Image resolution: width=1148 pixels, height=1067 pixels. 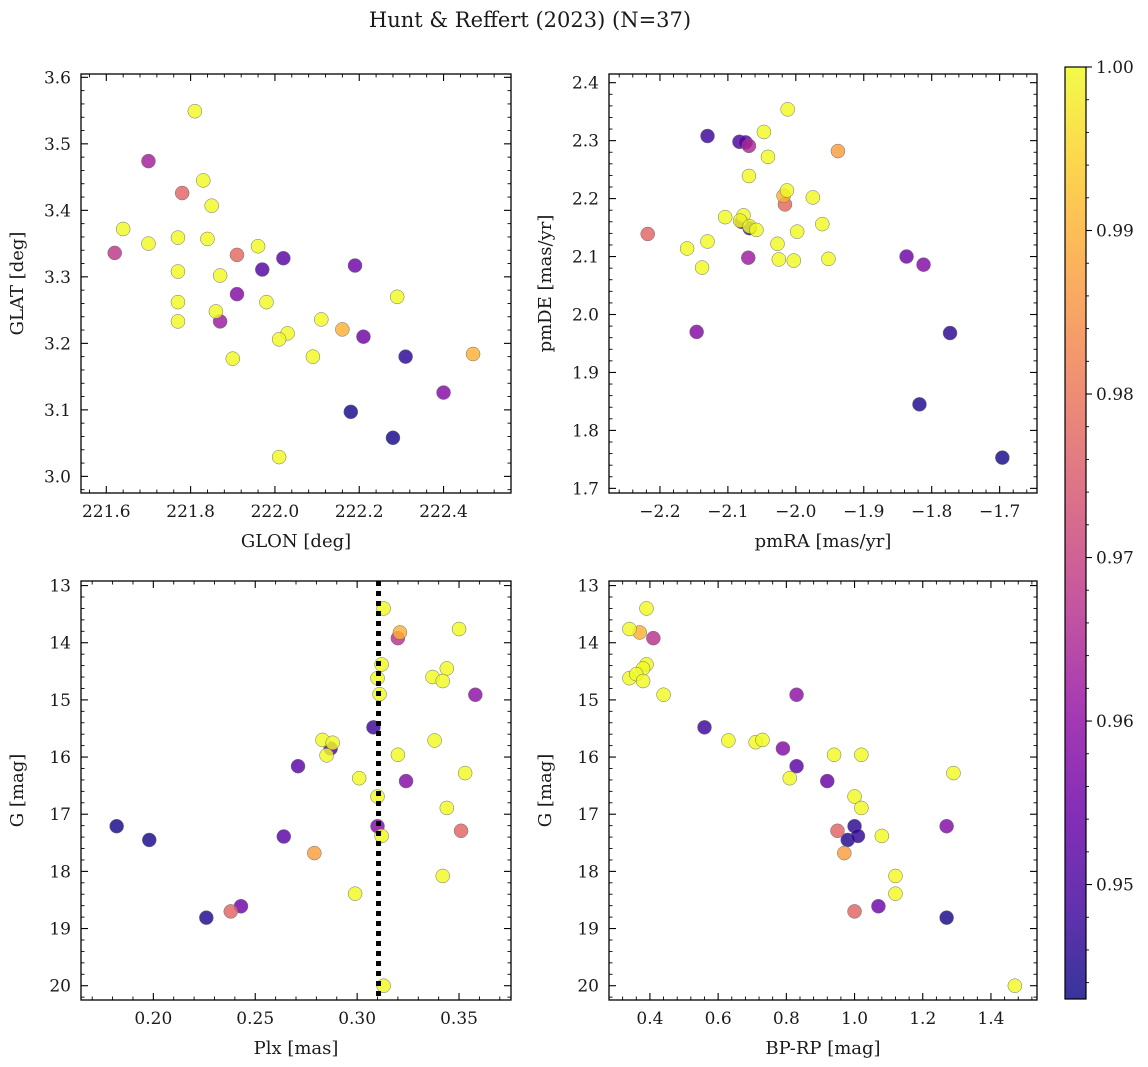 What do you see at coordinates (588, 930) in the screenshot?
I see `y-tick-label: 19` at bounding box center [588, 930].